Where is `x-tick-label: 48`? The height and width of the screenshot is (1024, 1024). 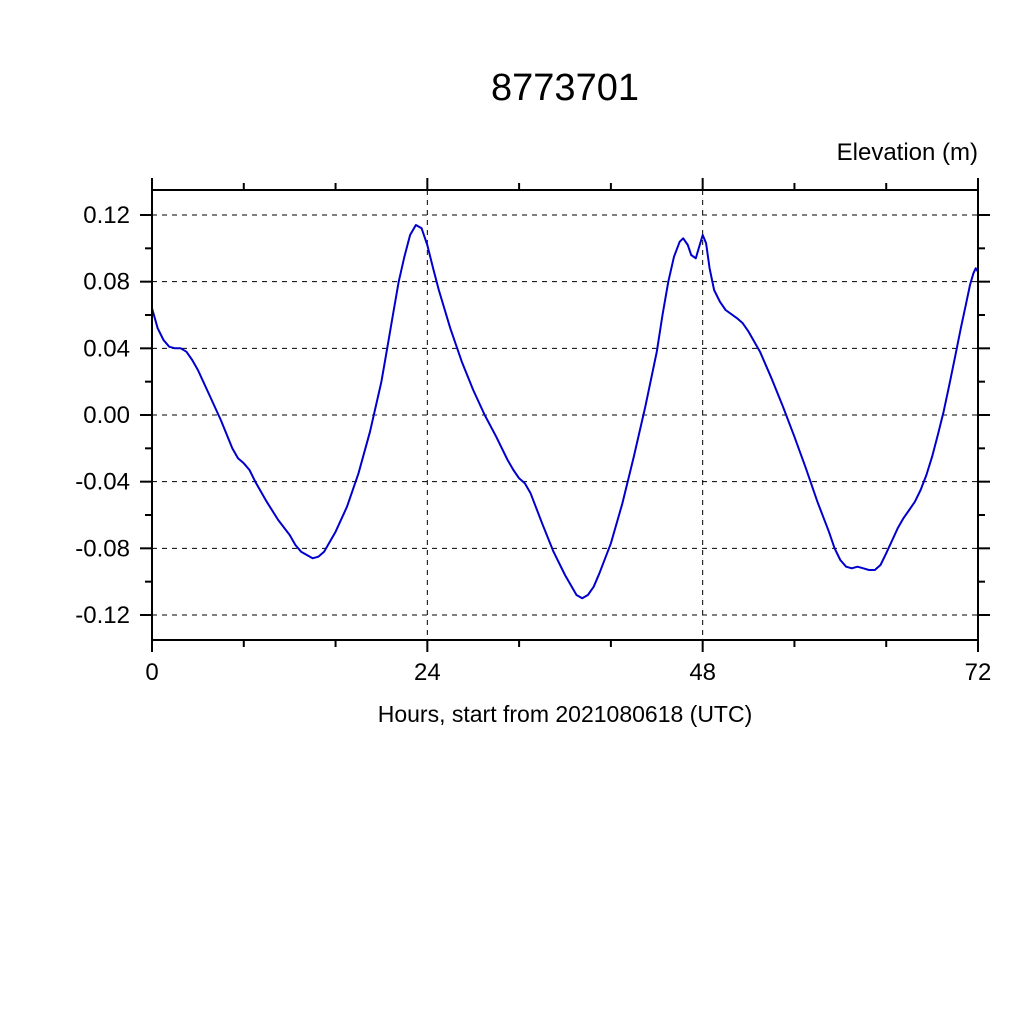 x-tick-label: 48 is located at coordinates (702, 672).